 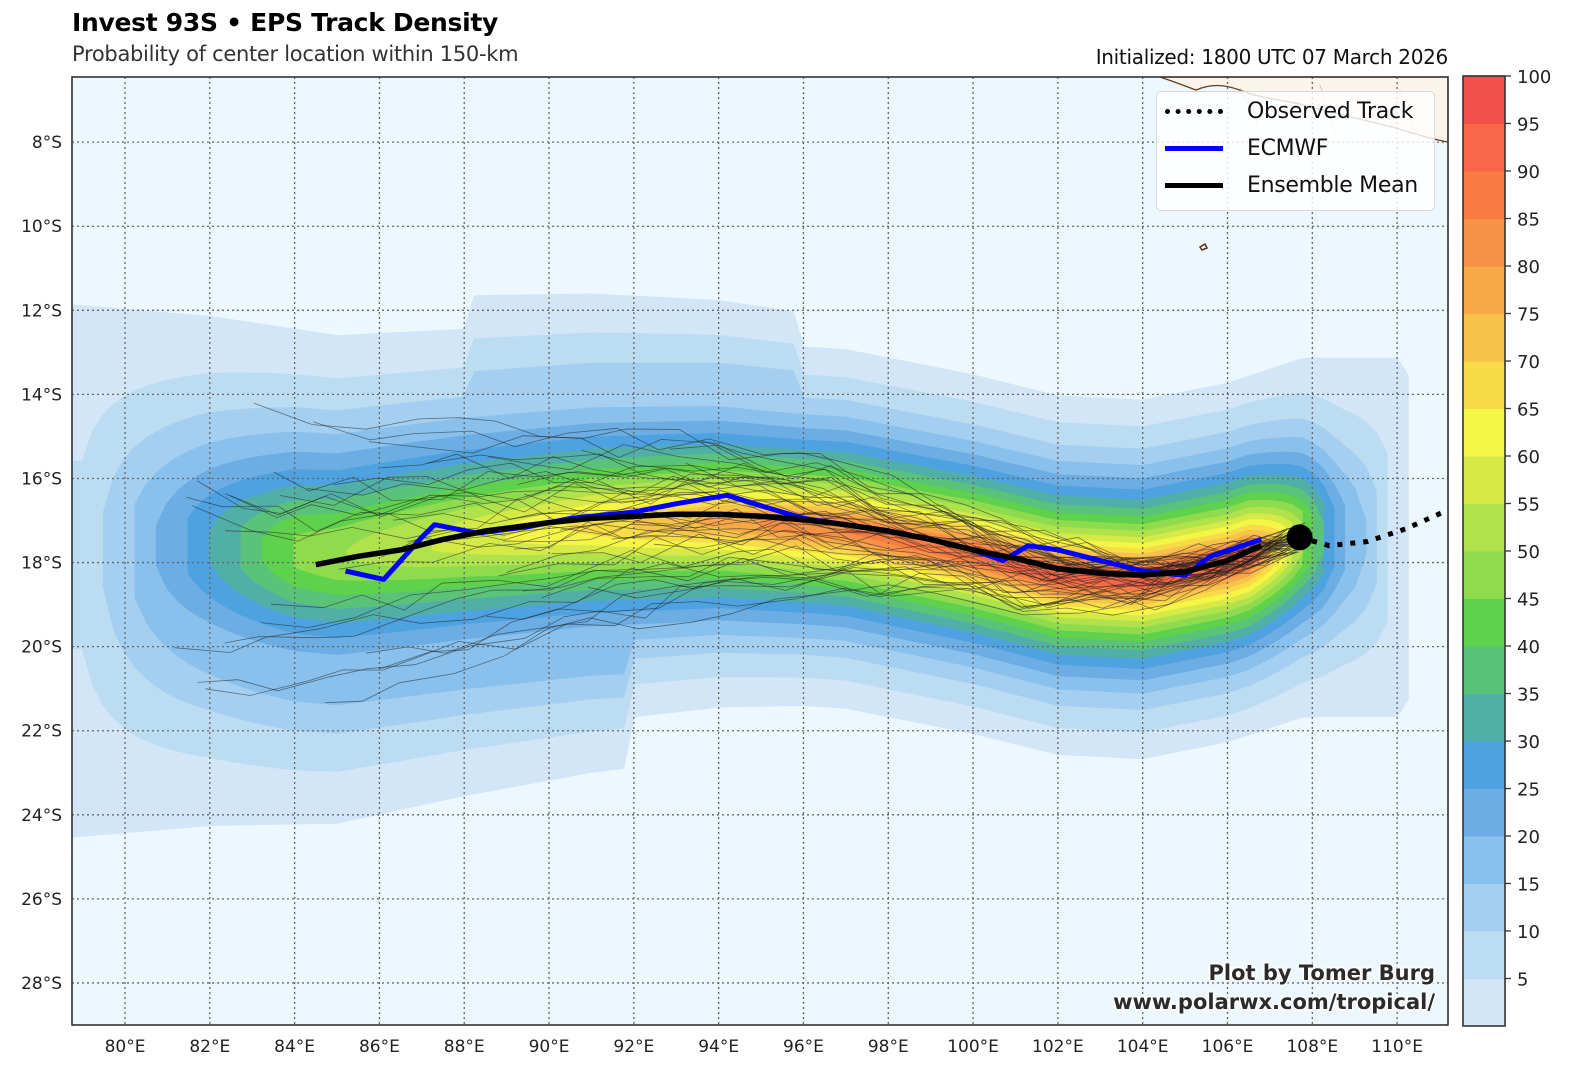 I want to click on legend-item-ensemble-mean: Ensemble Mean, so click(x=1291, y=185).